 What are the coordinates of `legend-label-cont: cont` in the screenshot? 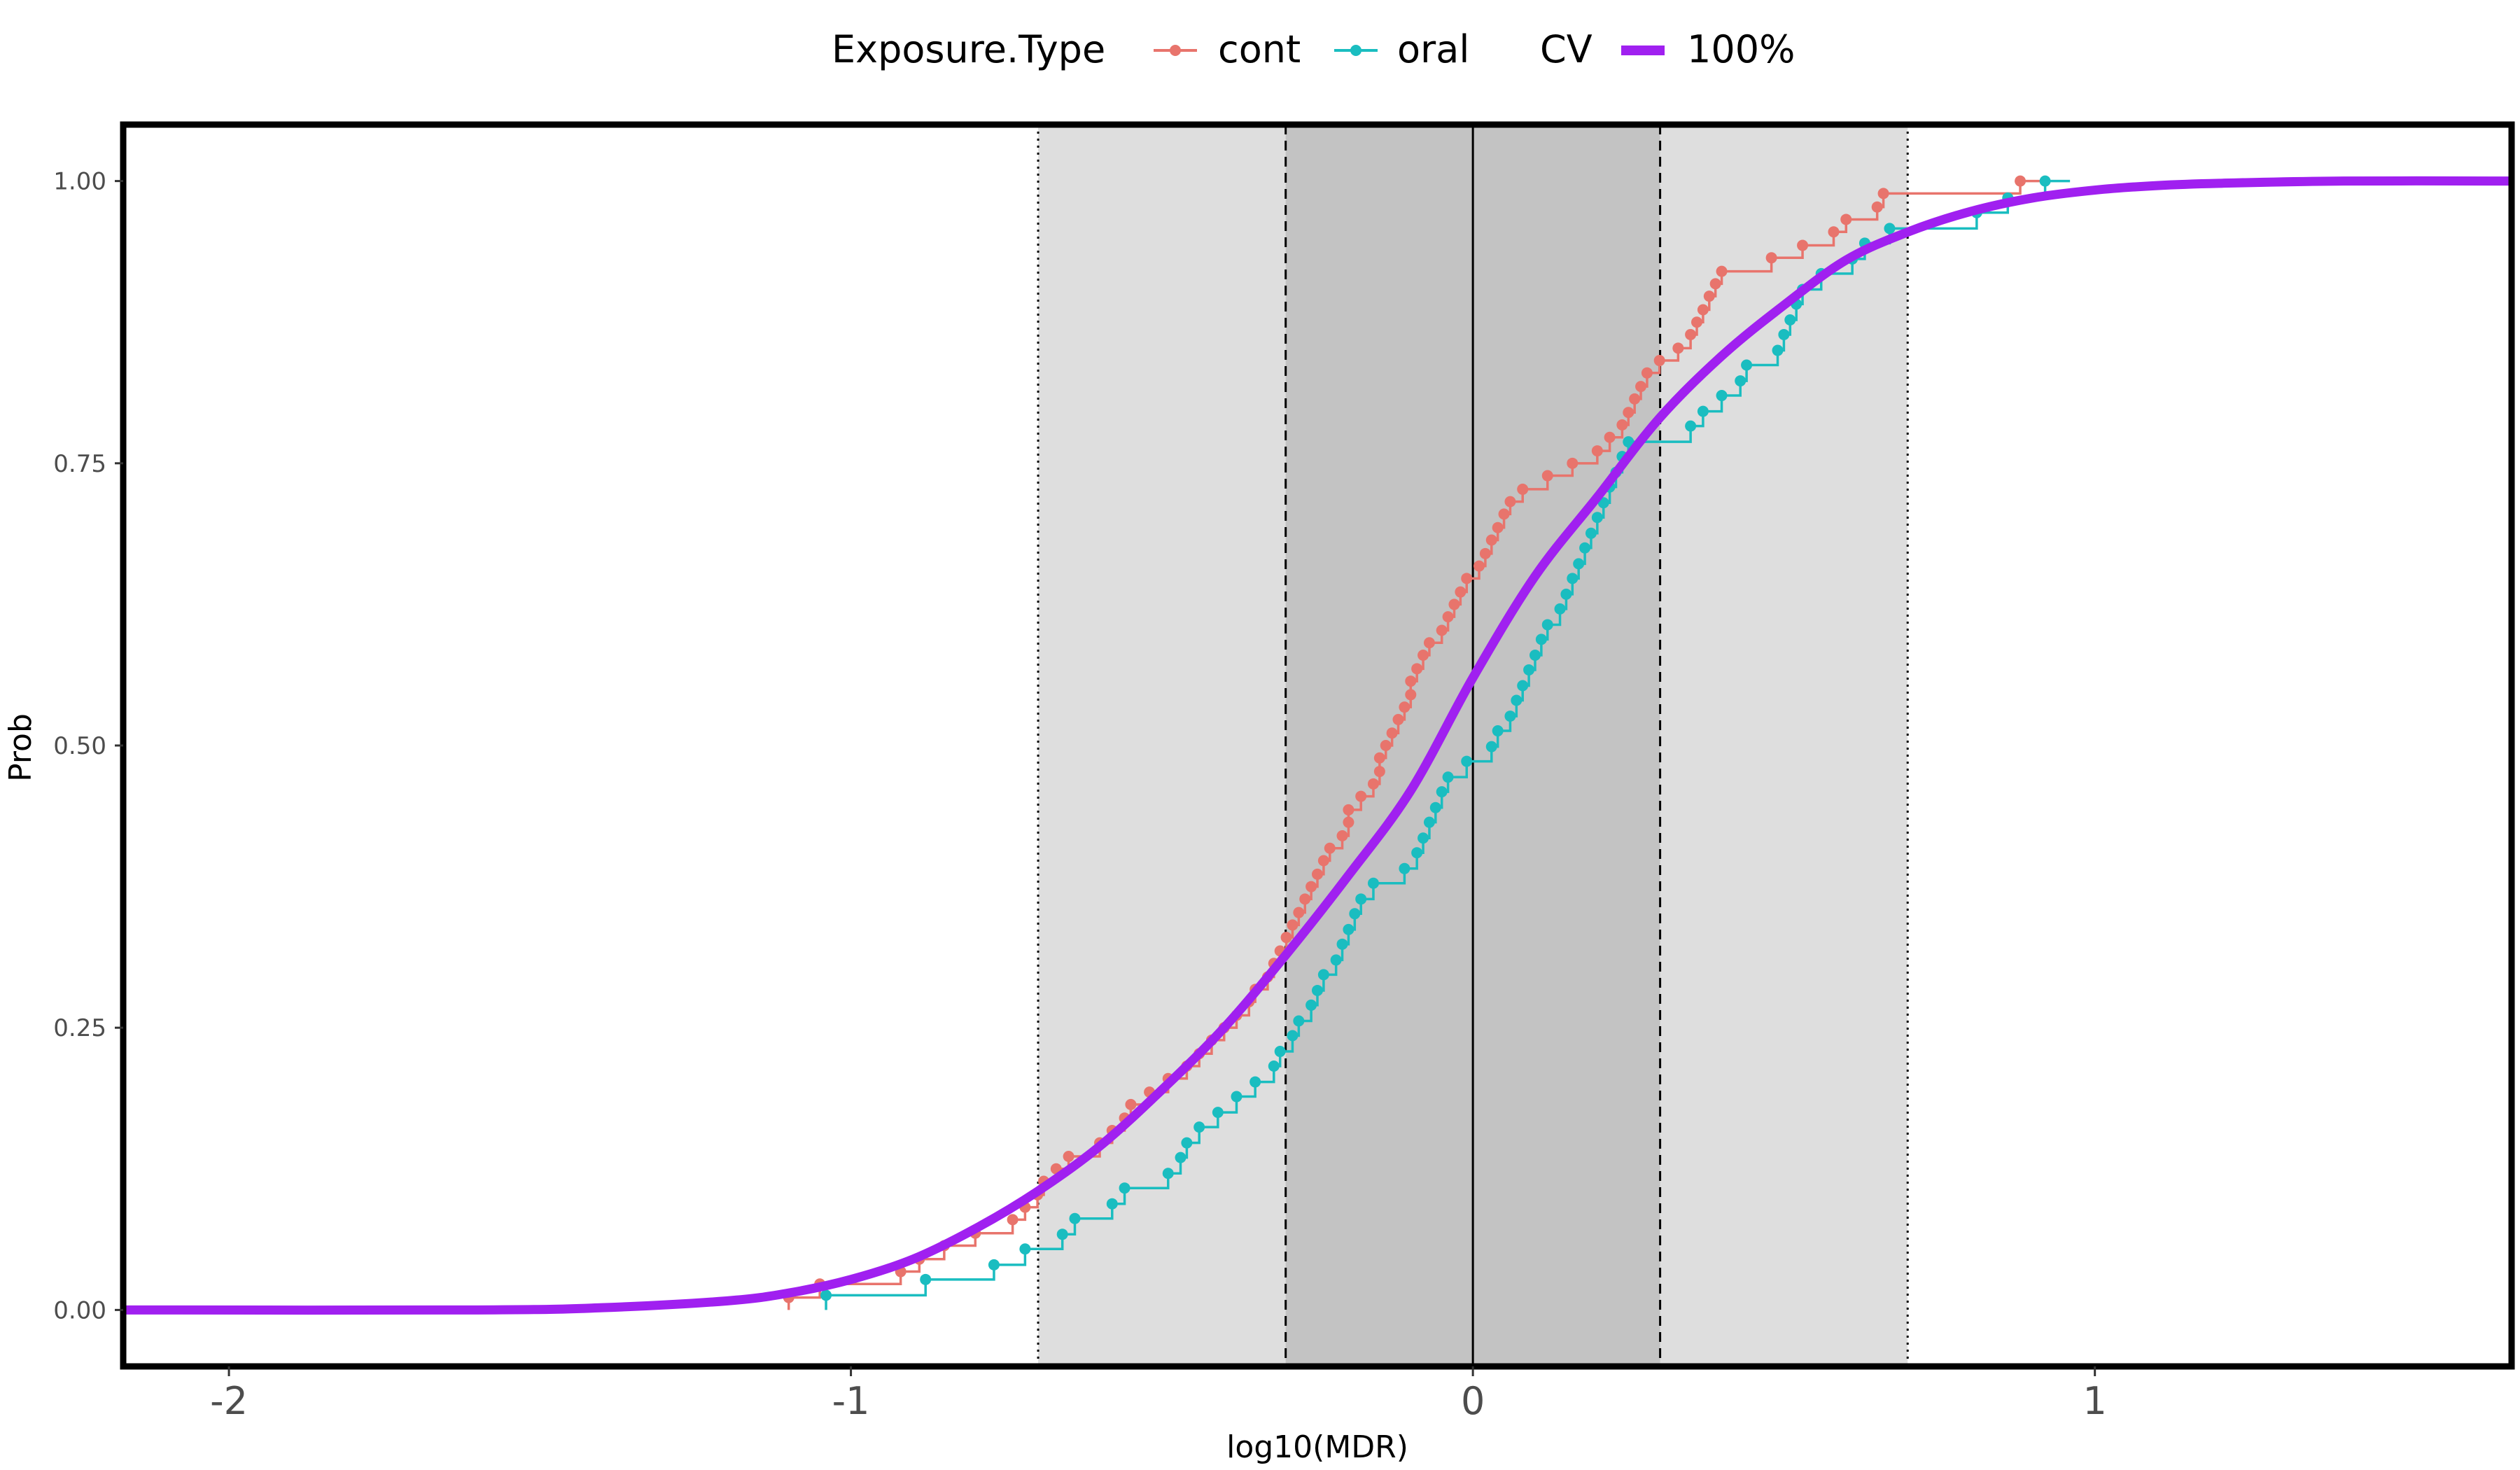 It's located at (1259, 49).